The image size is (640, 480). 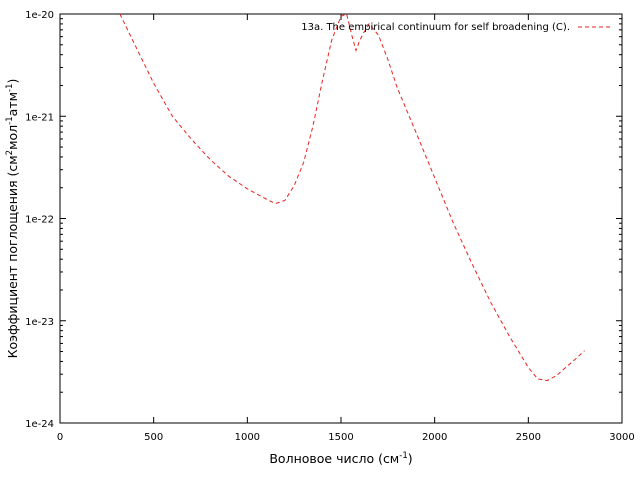 I want to click on y-tick-label: 1e-22, so click(x=39, y=220).